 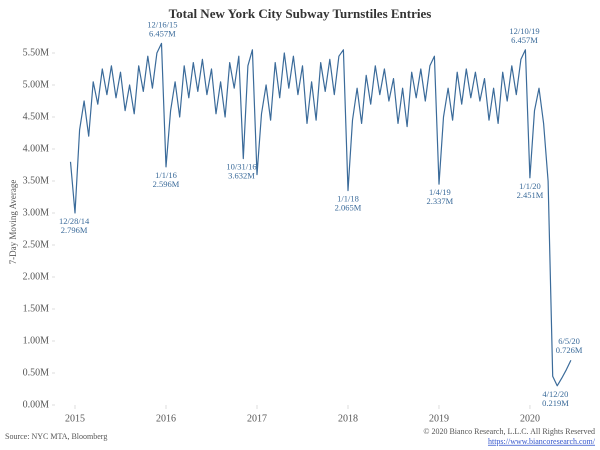 What do you see at coordinates (241, 167) in the screenshot?
I see `annotation-date: 10/31/16` at bounding box center [241, 167].